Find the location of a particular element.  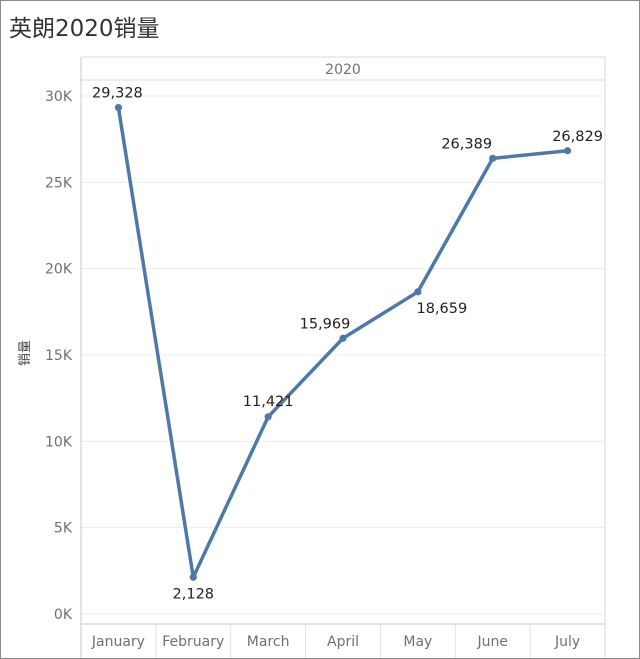

x-tick-label-6: July is located at coordinates (567, 642).